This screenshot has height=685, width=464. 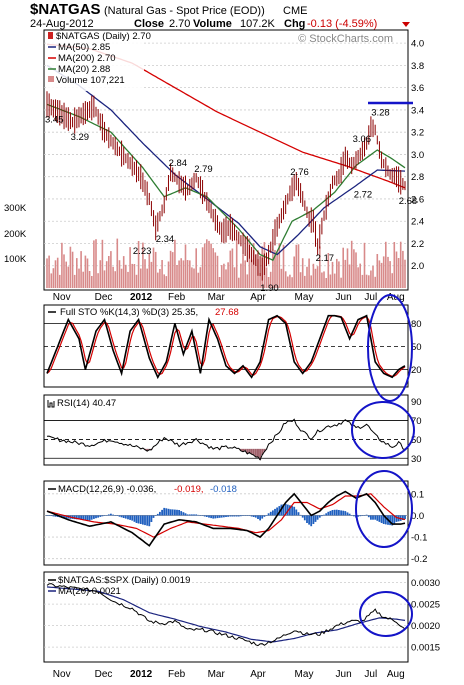 What do you see at coordinates (54, 119) in the screenshot?
I see `price-annotation: 3.45` at bounding box center [54, 119].